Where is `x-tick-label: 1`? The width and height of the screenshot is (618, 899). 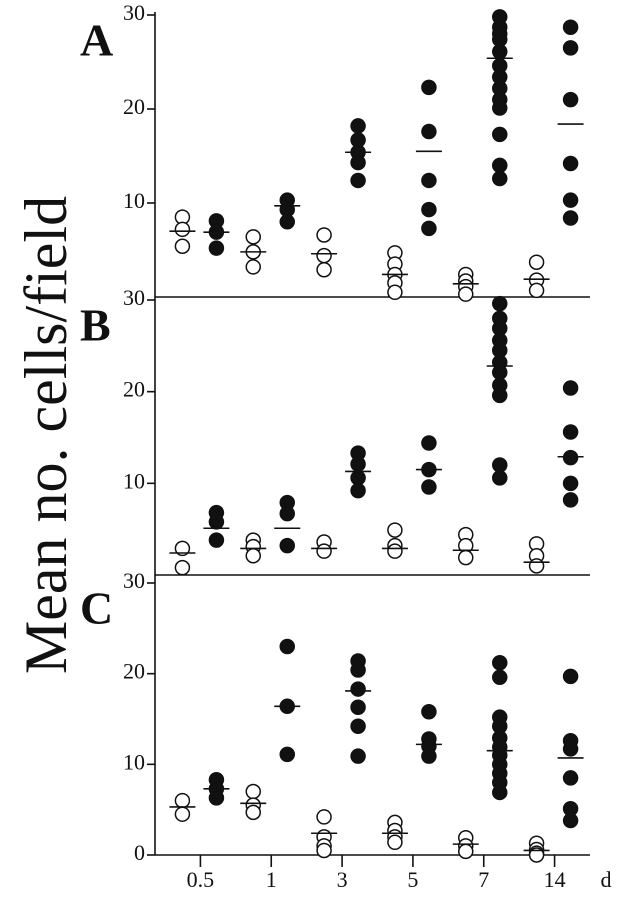
x-tick-label: 1 is located at coordinates (271, 879).